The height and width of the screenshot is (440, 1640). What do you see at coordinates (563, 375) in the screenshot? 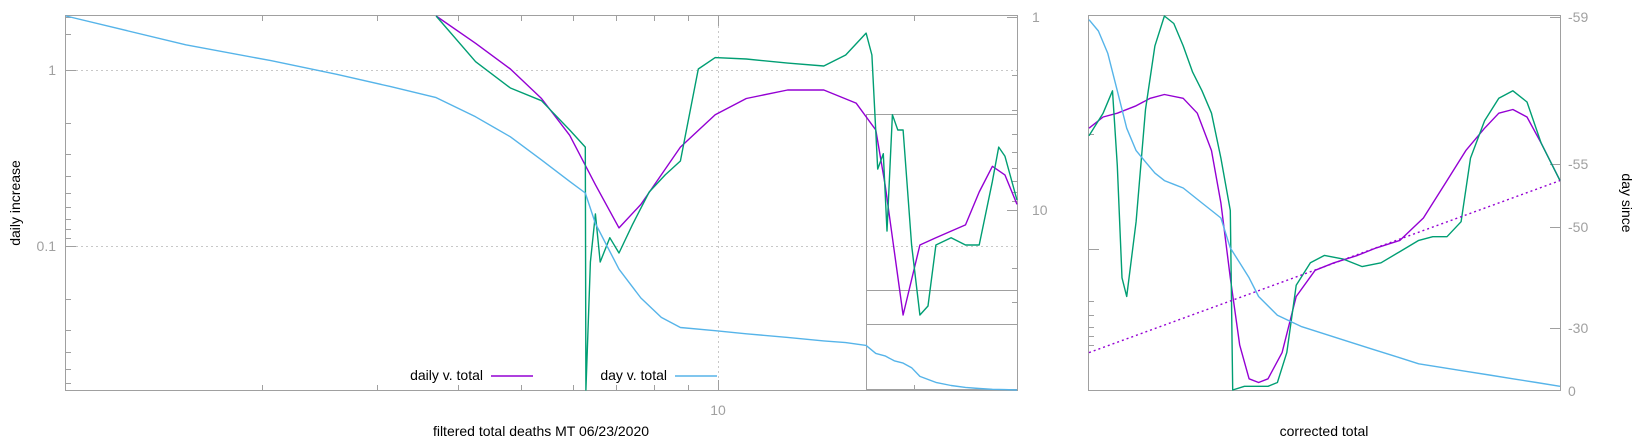
I see `legend: daily v. total day v. total` at bounding box center [563, 375].